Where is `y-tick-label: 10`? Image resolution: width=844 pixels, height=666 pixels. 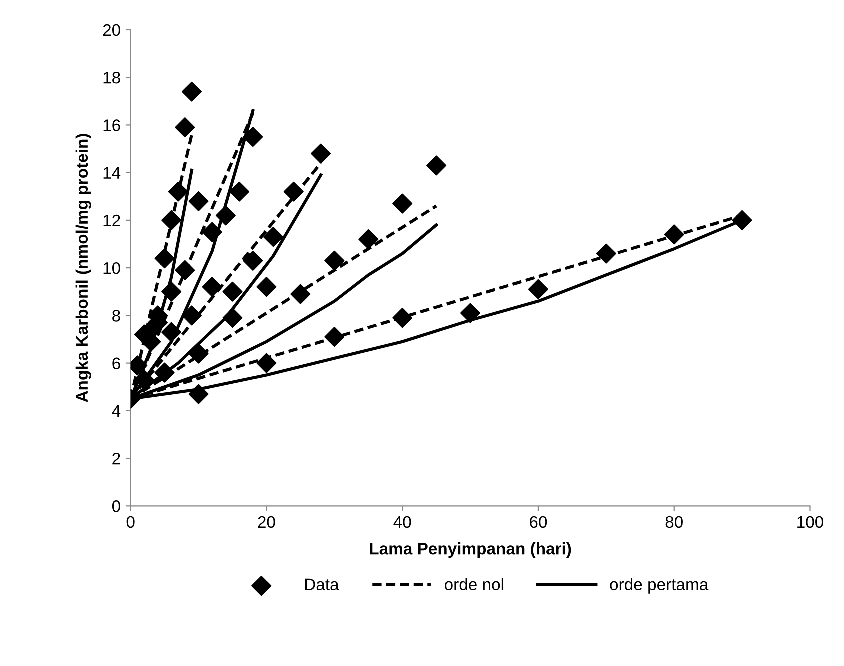
y-tick-label: 10 is located at coordinates (112, 268).